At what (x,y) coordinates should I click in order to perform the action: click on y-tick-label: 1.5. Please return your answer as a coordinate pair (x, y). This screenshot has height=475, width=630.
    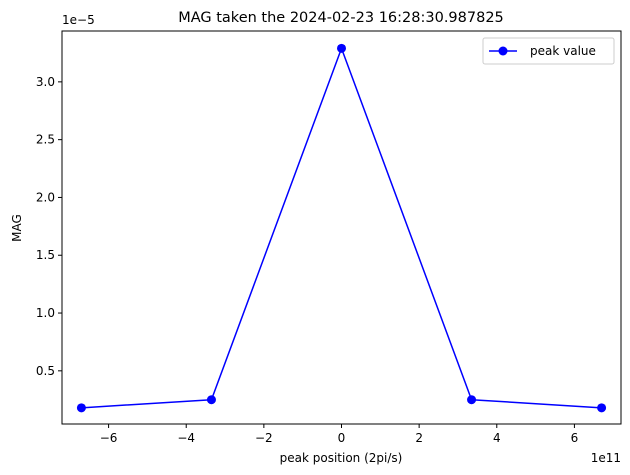
    Looking at the image, I should click on (45, 255).